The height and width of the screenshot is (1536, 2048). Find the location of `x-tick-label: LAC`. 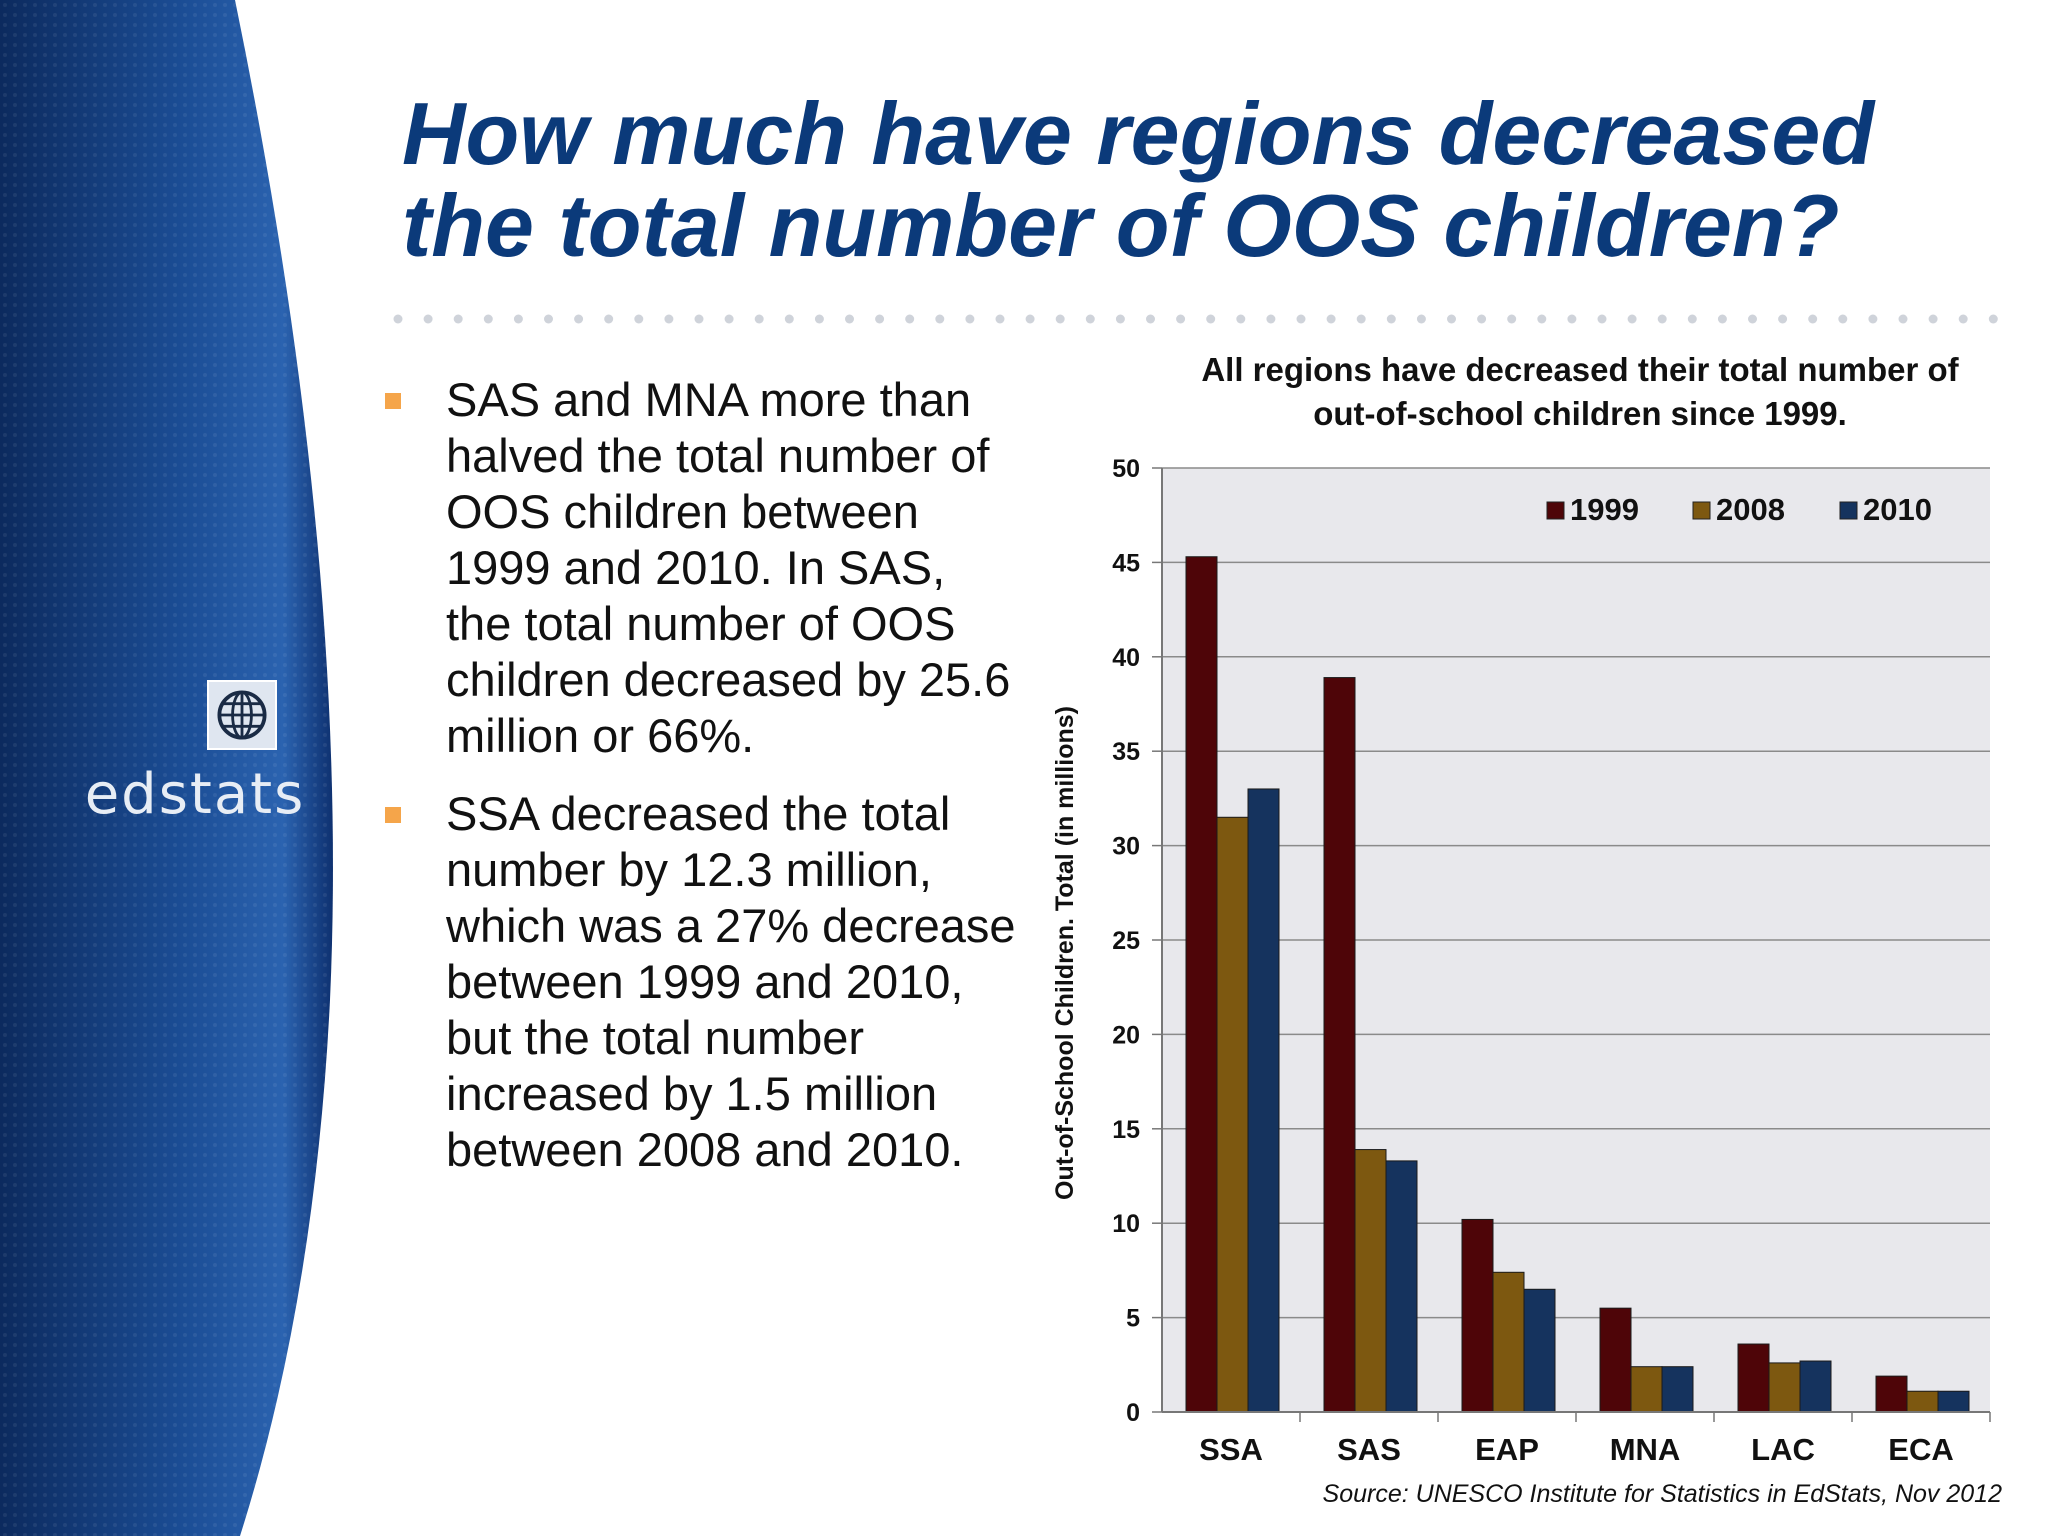

x-tick-label: LAC is located at coordinates (1783, 1449).